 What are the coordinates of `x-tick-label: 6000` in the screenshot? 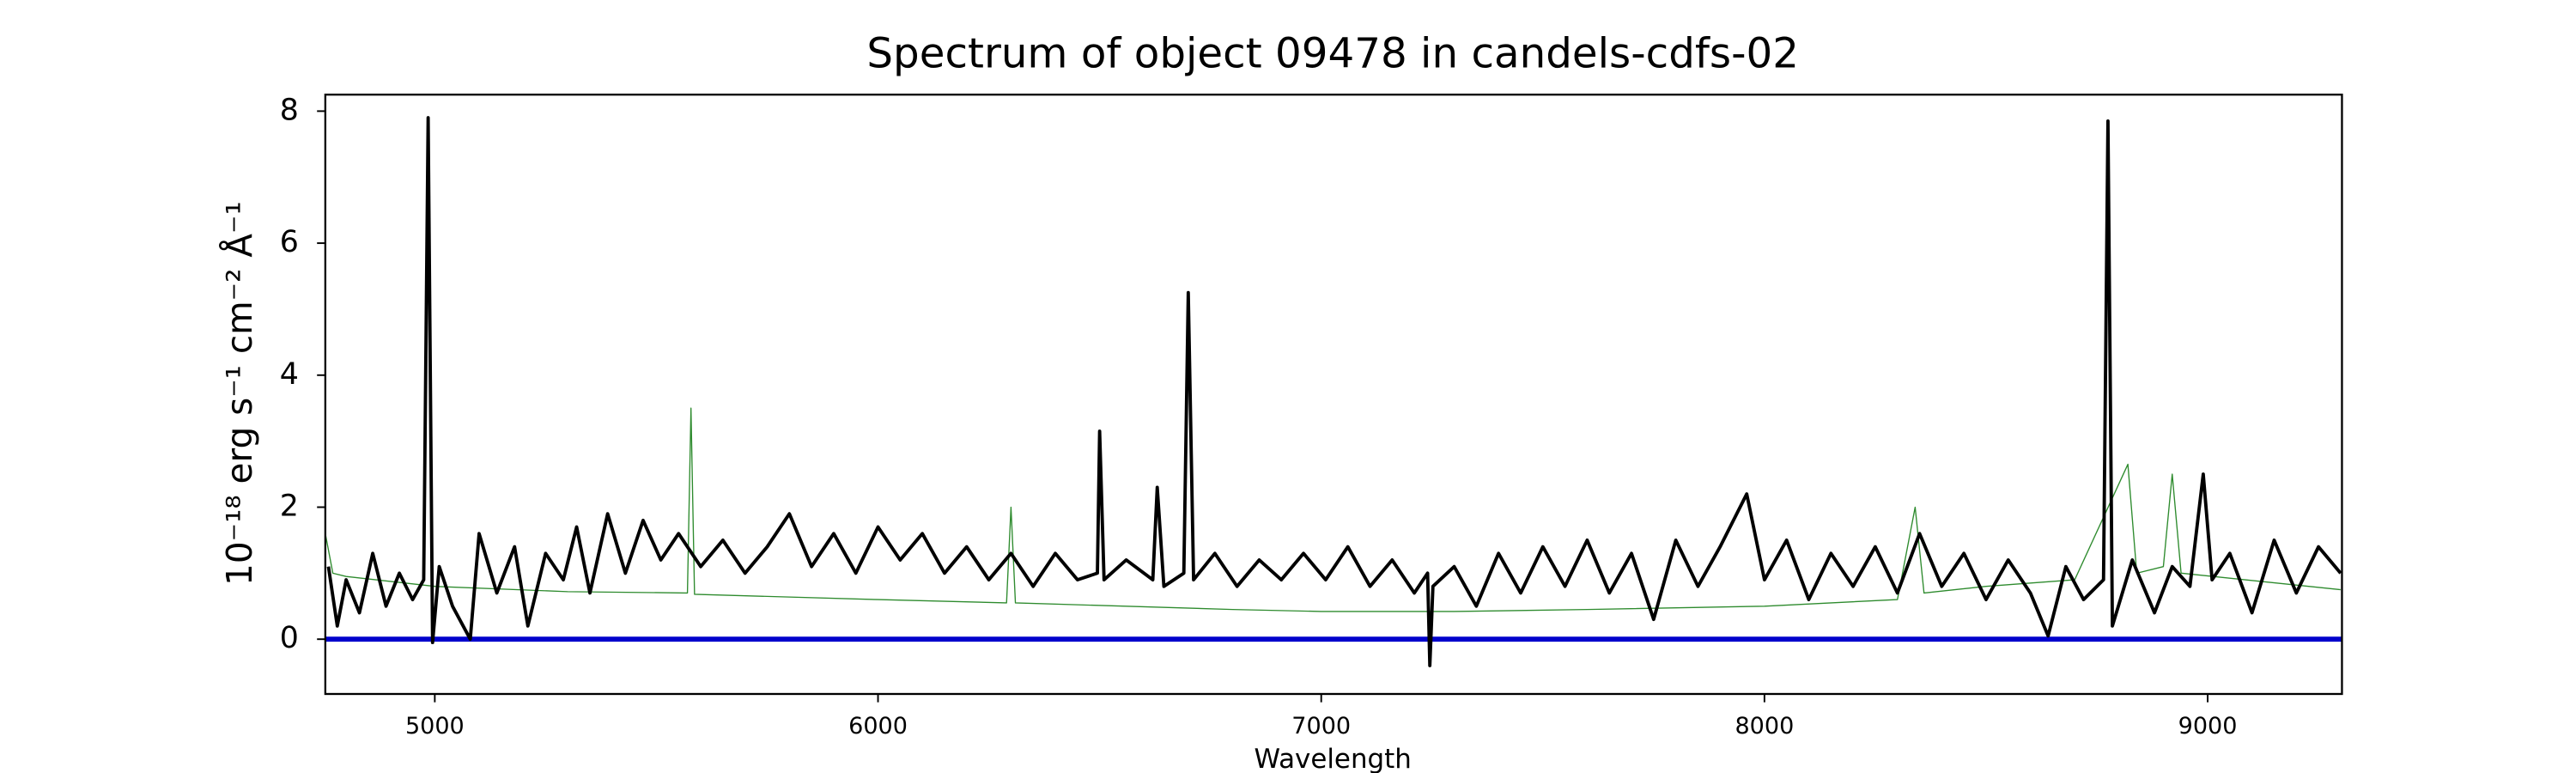 It's located at (878, 726).